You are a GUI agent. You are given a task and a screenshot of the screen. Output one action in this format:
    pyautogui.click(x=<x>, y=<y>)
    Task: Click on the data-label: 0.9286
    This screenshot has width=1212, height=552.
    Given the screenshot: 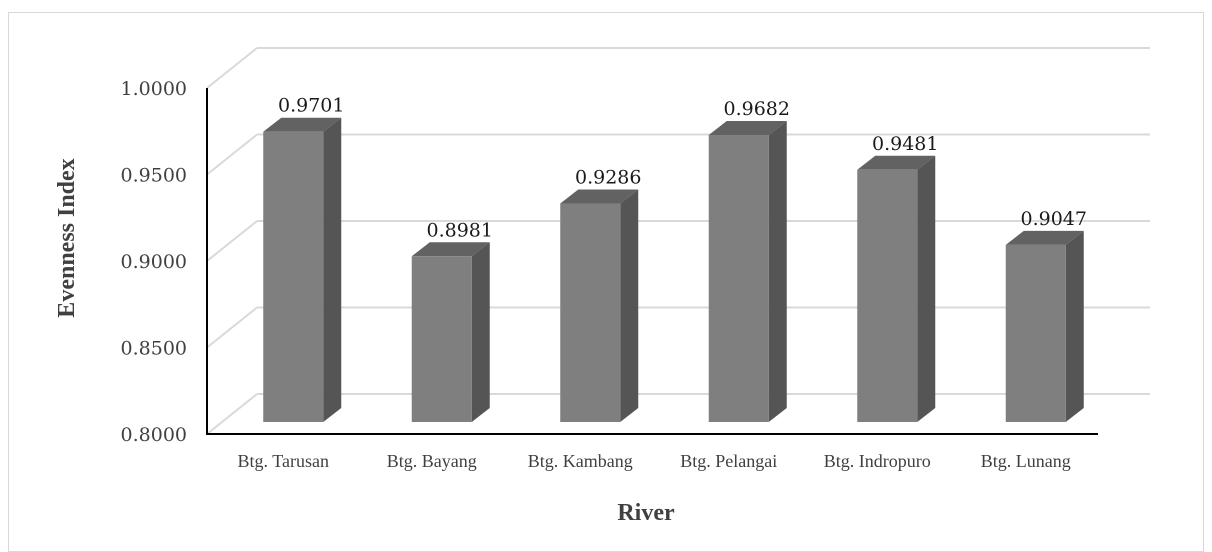 What is the action you would take?
    pyautogui.click(x=608, y=178)
    